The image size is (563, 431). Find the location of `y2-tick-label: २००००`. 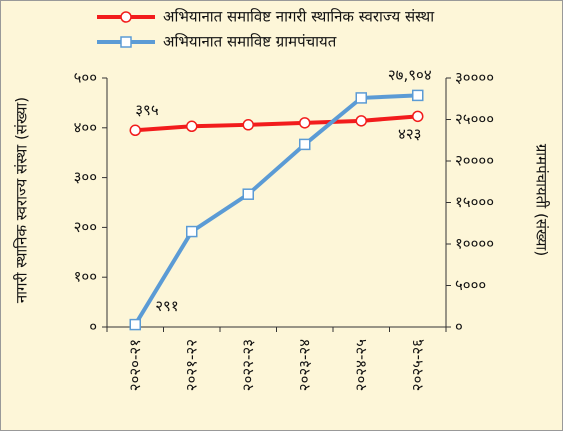

y2-tick-label: २०००० is located at coordinates (474, 161).